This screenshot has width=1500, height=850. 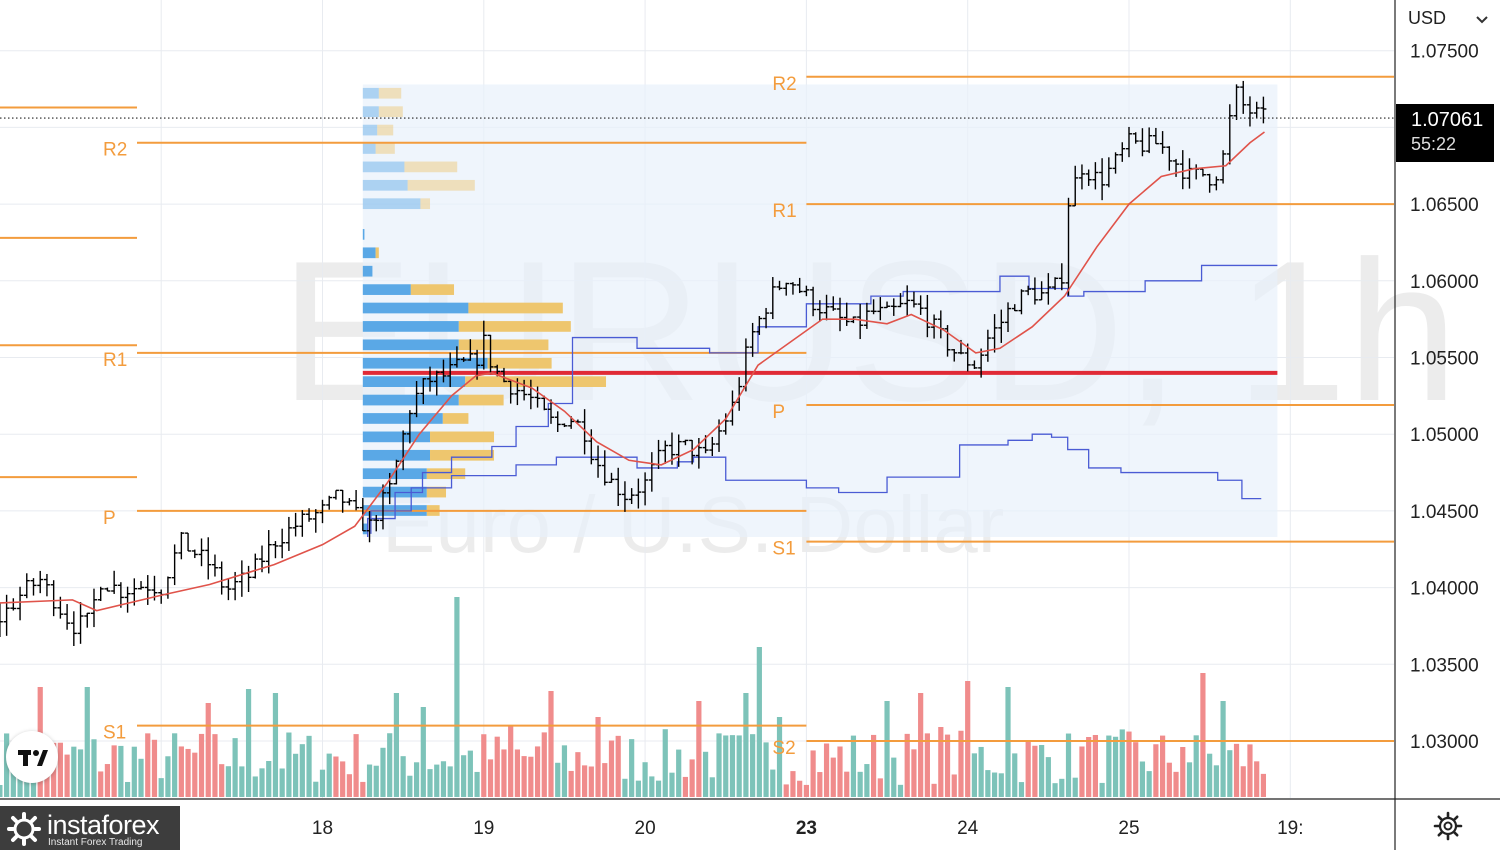 I want to click on brand-tagline: Instant Forex Trading, so click(x=95, y=842).